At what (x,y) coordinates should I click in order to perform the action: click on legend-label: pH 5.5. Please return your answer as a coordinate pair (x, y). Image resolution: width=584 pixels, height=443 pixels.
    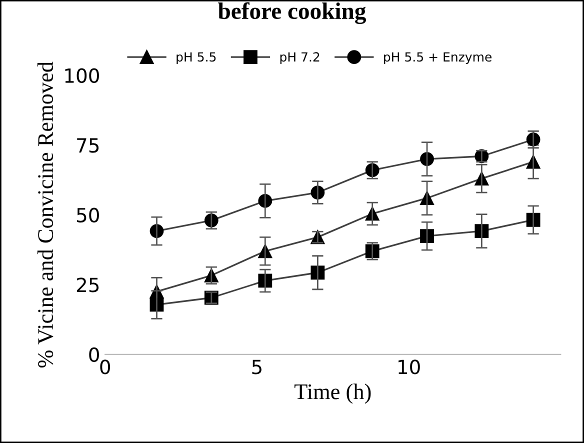
    Looking at the image, I should click on (196, 58).